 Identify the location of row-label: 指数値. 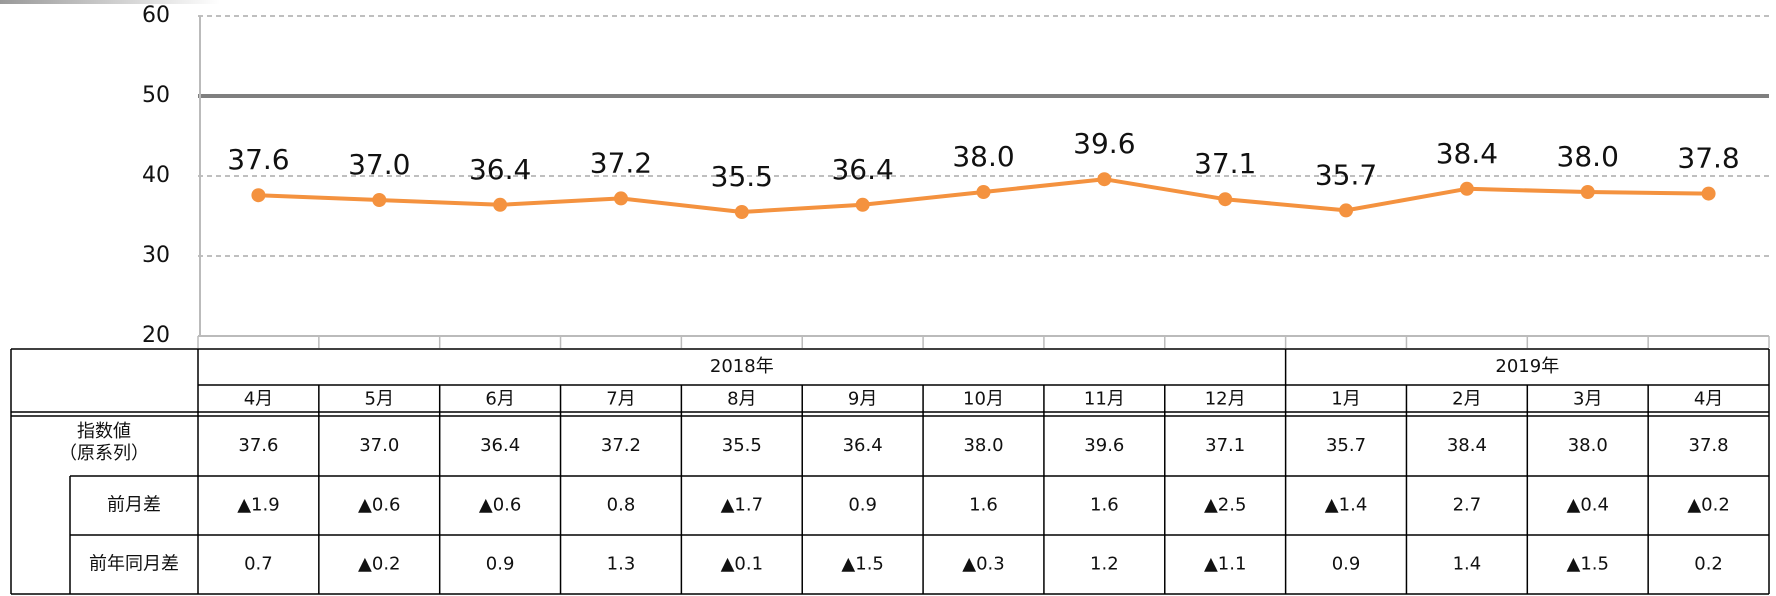
(104, 431).